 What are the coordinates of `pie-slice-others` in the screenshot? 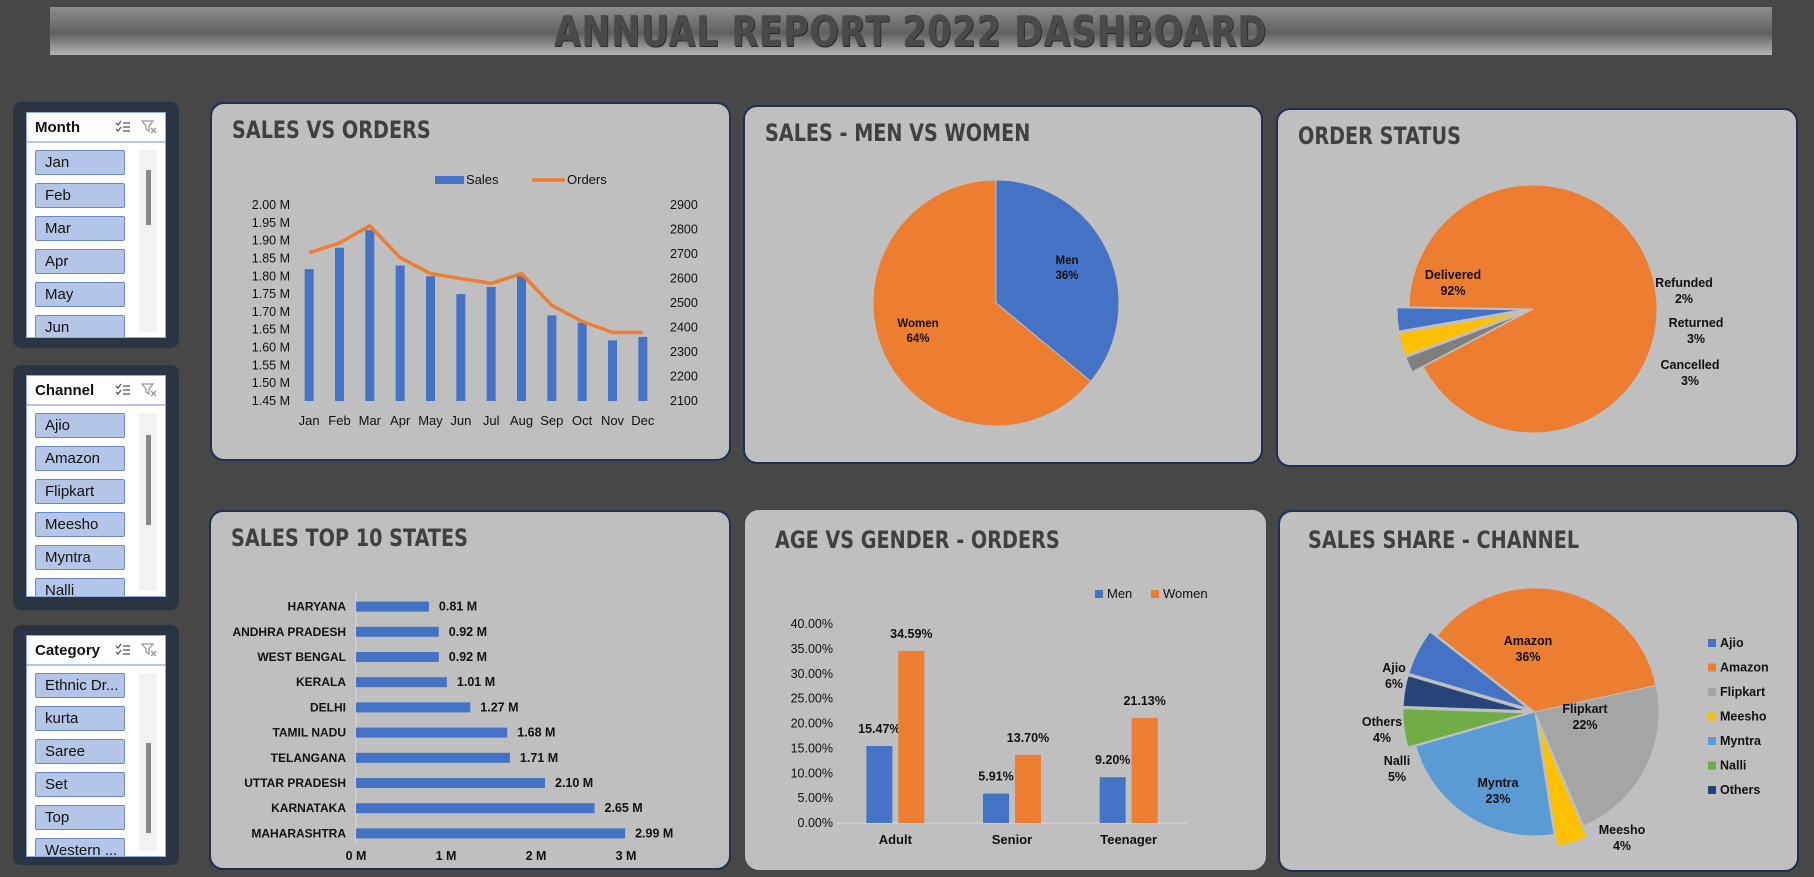 It's located at (1465, 693).